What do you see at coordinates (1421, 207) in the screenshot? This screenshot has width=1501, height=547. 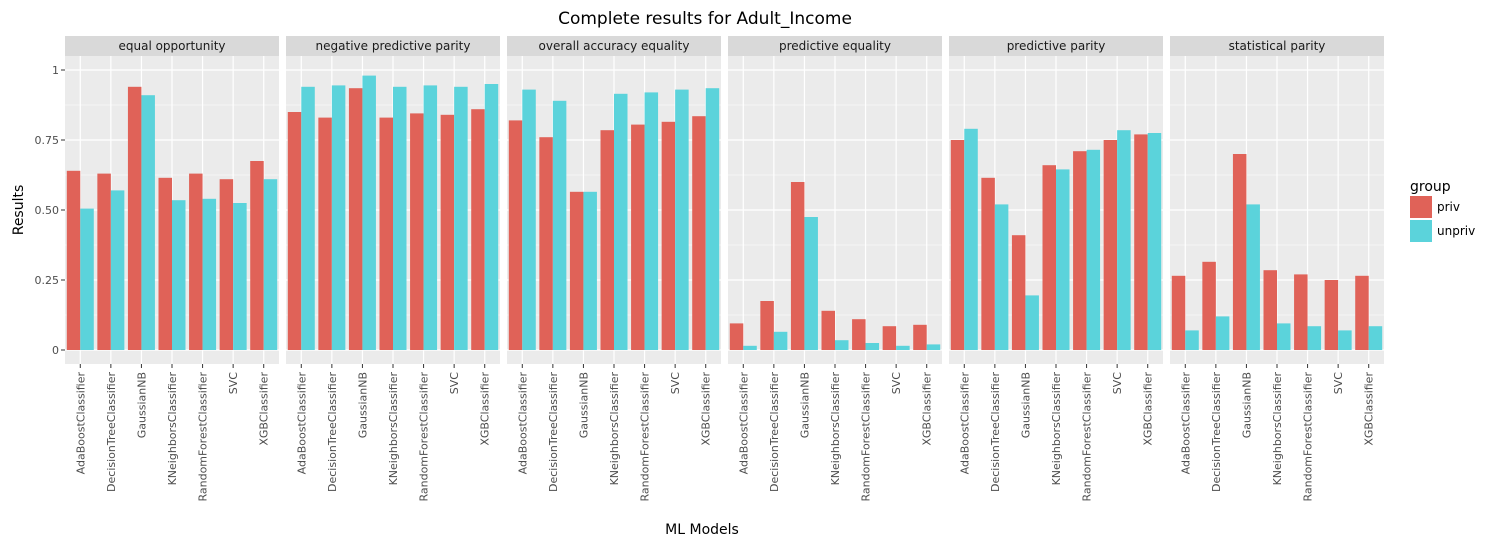 I see `legend-swatch-priv` at bounding box center [1421, 207].